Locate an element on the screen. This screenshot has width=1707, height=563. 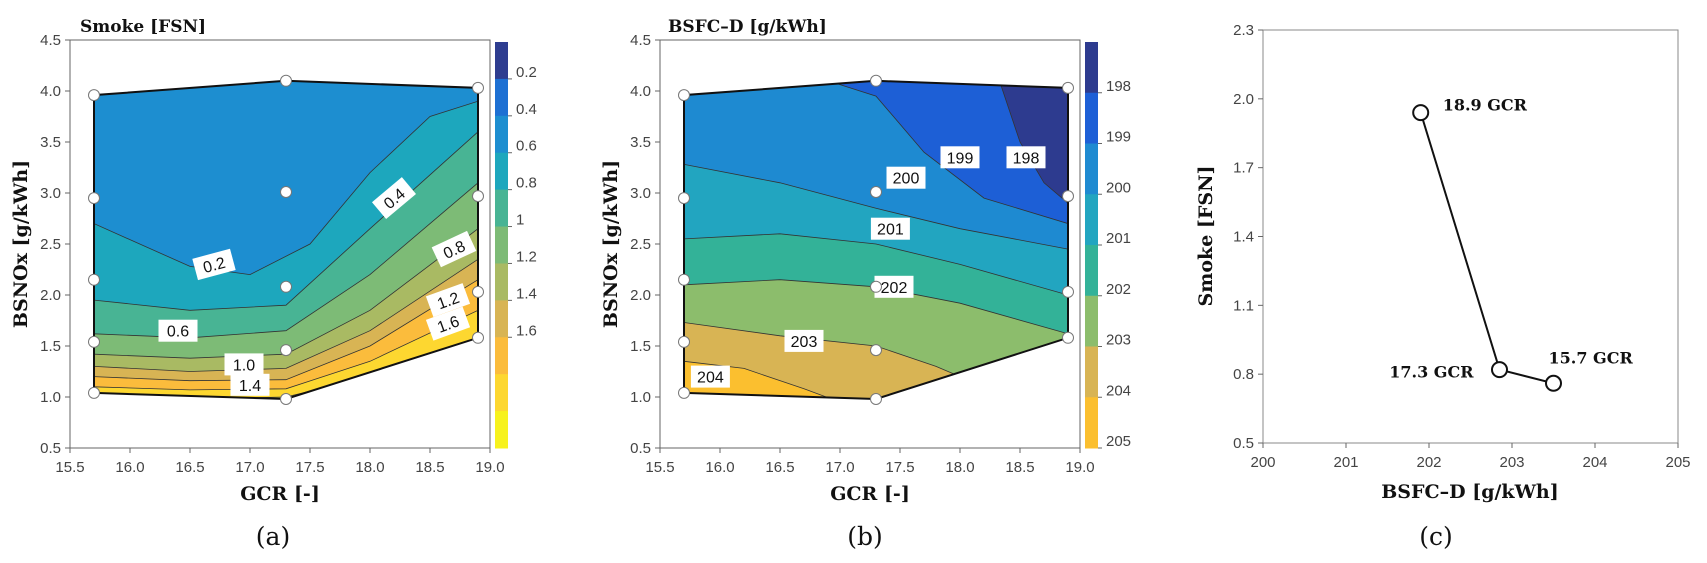
svg-text: 1.2 is located at coordinates (448, 302).